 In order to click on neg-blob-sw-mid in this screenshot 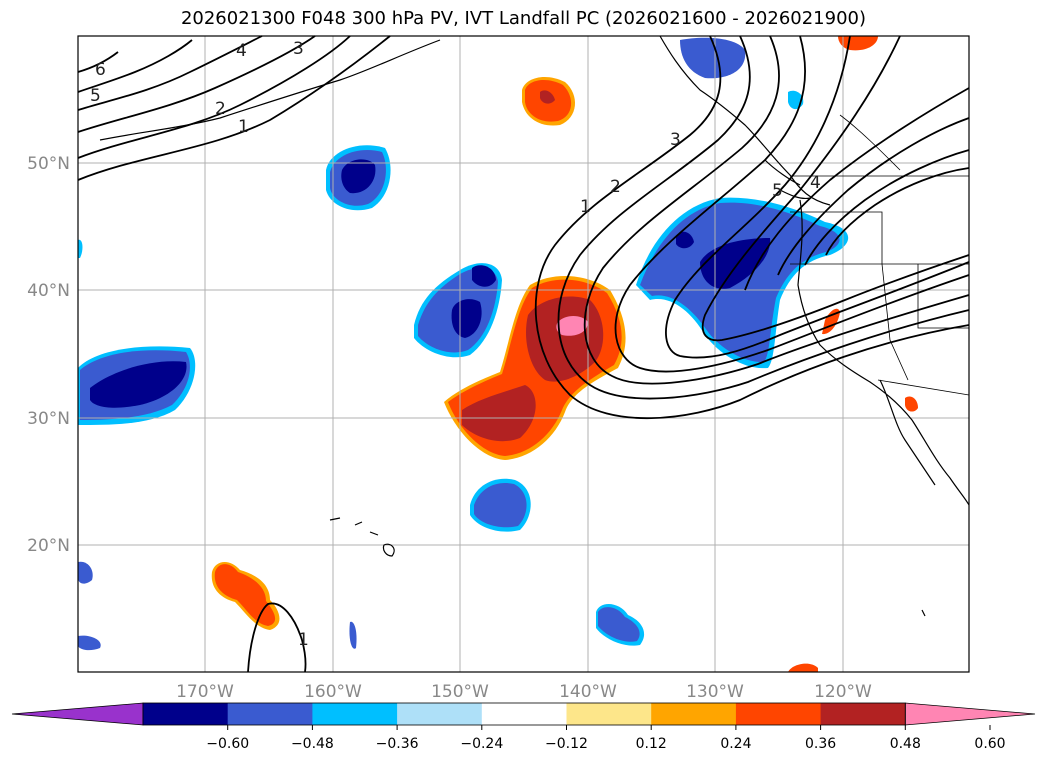, I will do `click(619, 624)`.